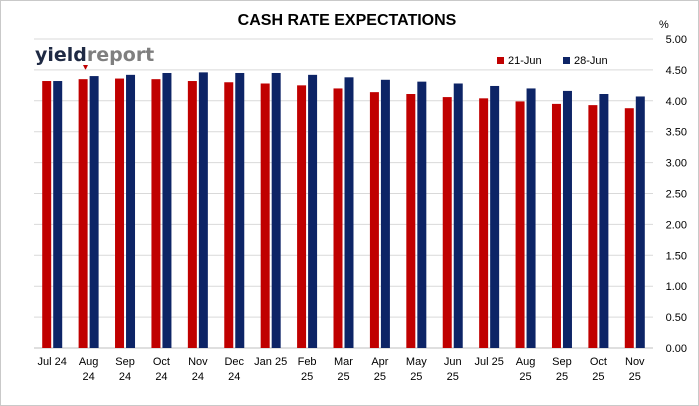 Image resolution: width=699 pixels, height=406 pixels. What do you see at coordinates (85, 67) in the screenshot?
I see `logo-accent-icon` at bounding box center [85, 67].